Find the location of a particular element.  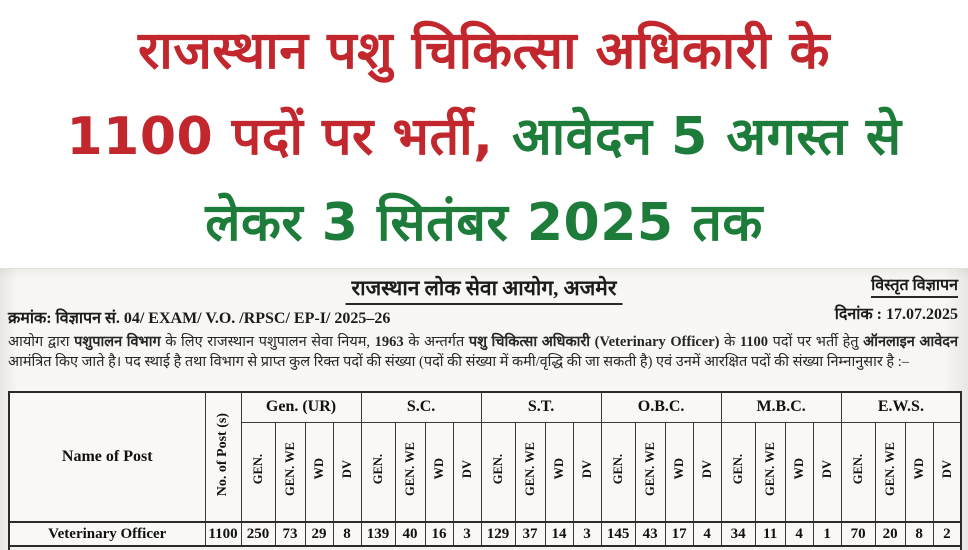

value-cell: 145 is located at coordinates (618, 534).